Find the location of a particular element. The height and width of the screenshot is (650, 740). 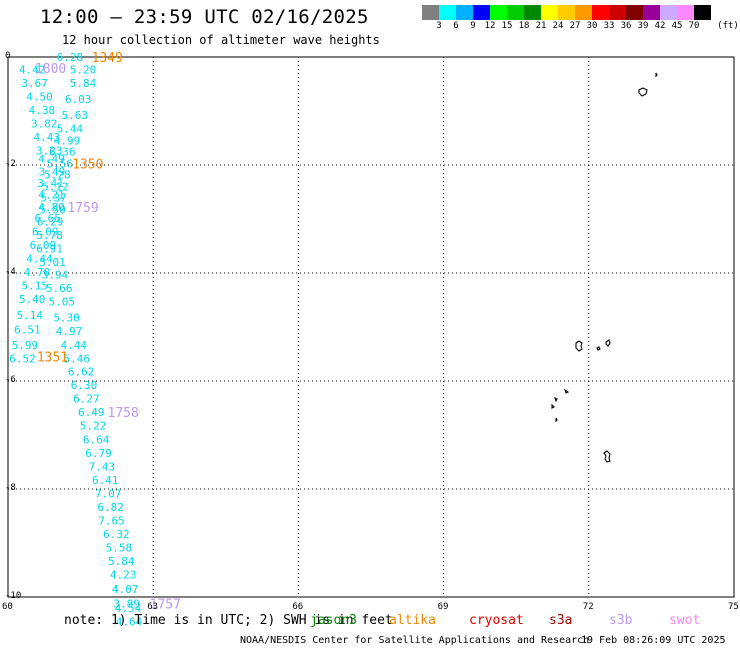

wave-height-label: 6.28 is located at coordinates (70, 57).